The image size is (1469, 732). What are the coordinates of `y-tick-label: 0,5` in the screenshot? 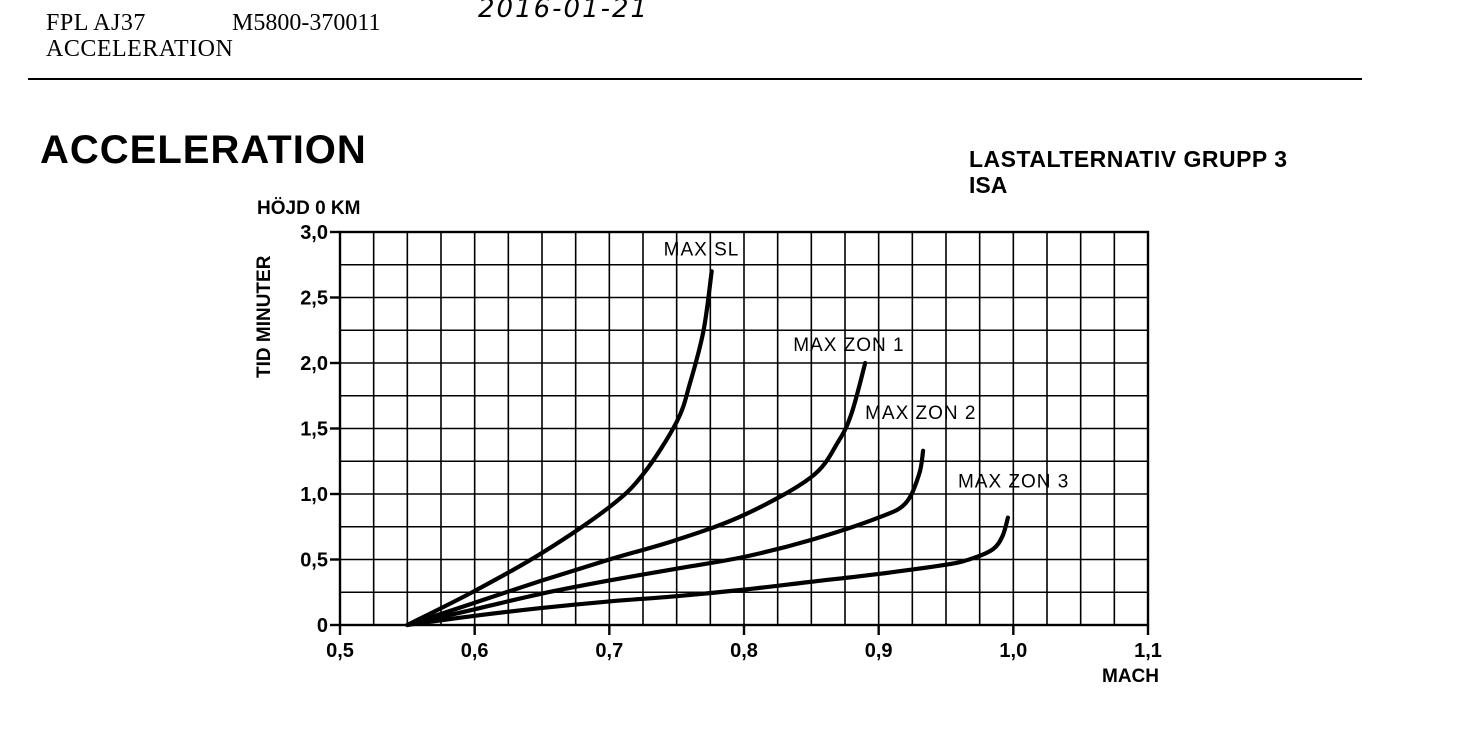 It's located at (314, 561).